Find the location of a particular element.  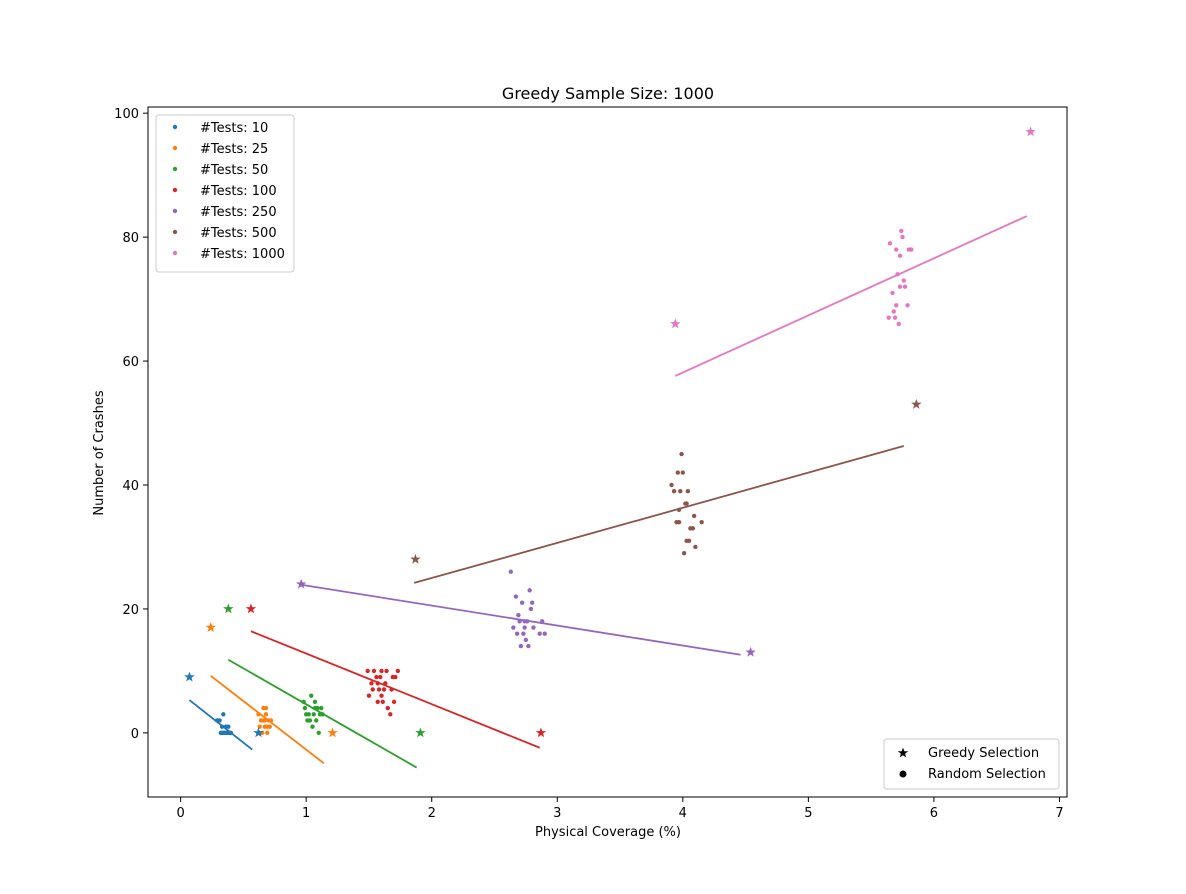

x-tick-label: 3 is located at coordinates (557, 813).